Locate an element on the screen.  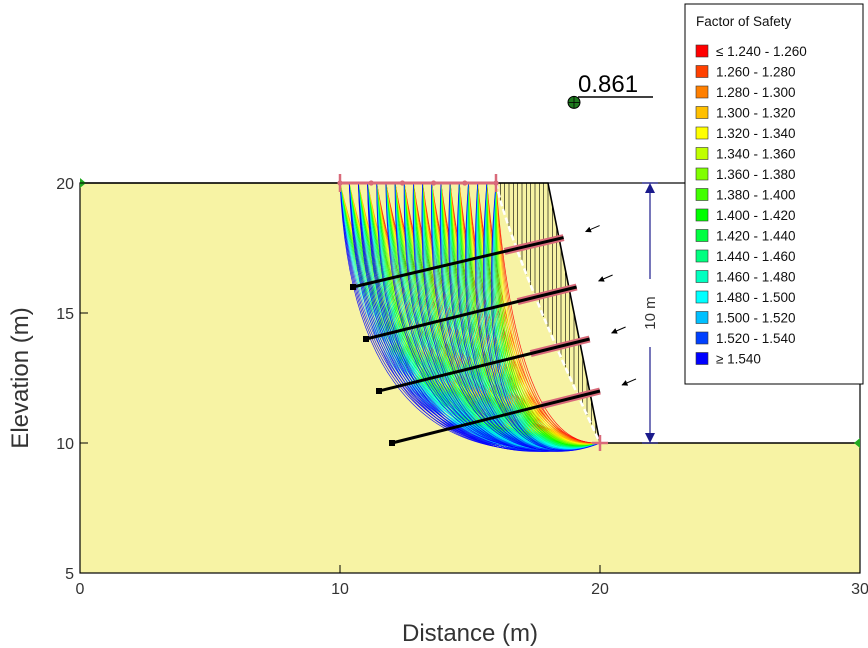
y-tick-label-2: 15 is located at coordinates (65, 314).